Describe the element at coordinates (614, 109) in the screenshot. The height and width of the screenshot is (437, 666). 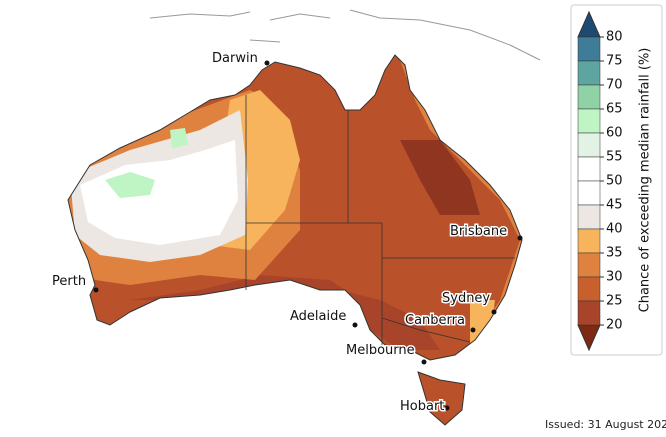
I see `legend-tick-label: 65` at that location.